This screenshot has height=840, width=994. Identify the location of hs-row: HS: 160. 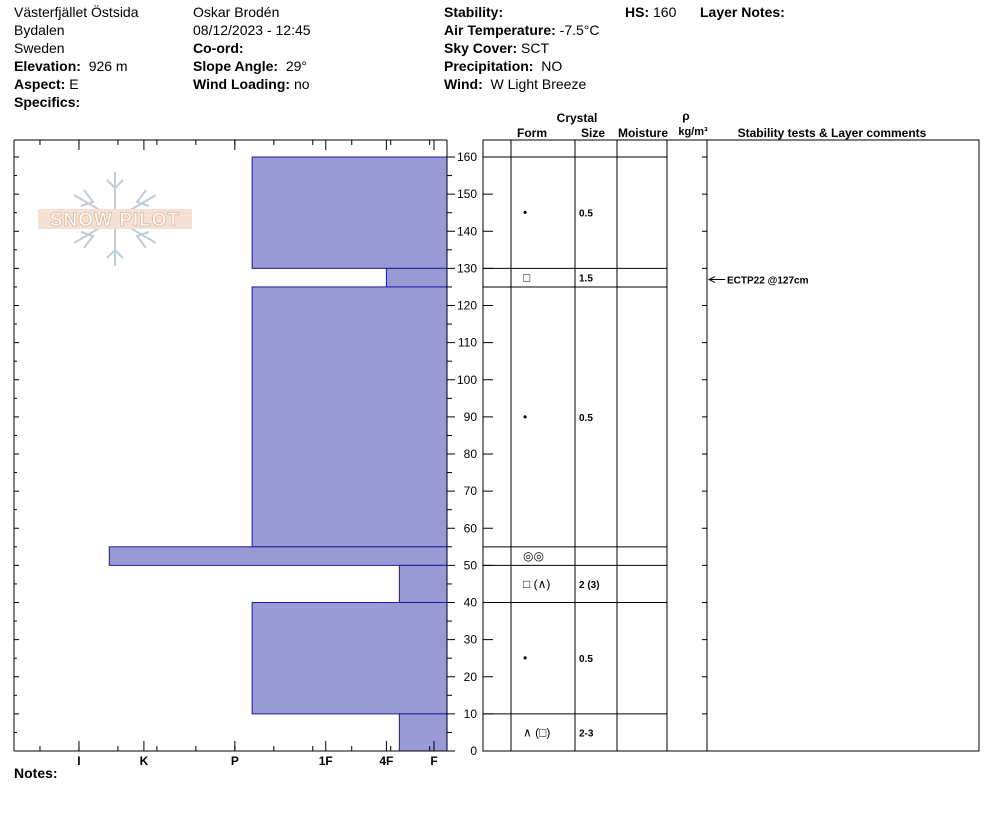
(650, 12).